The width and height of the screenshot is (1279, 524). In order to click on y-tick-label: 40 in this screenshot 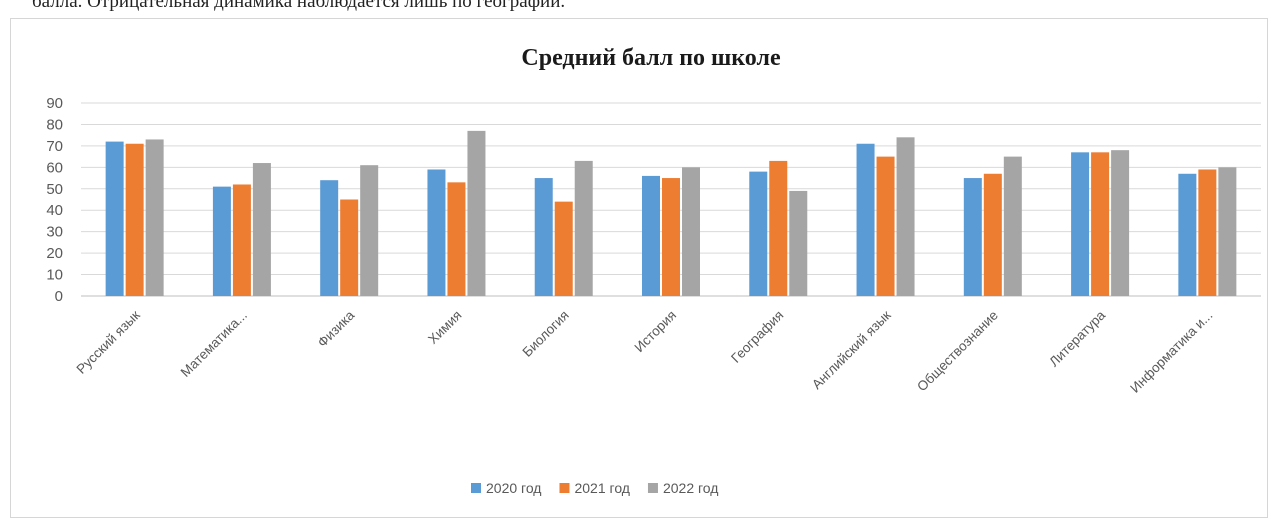, I will do `click(54, 210)`.